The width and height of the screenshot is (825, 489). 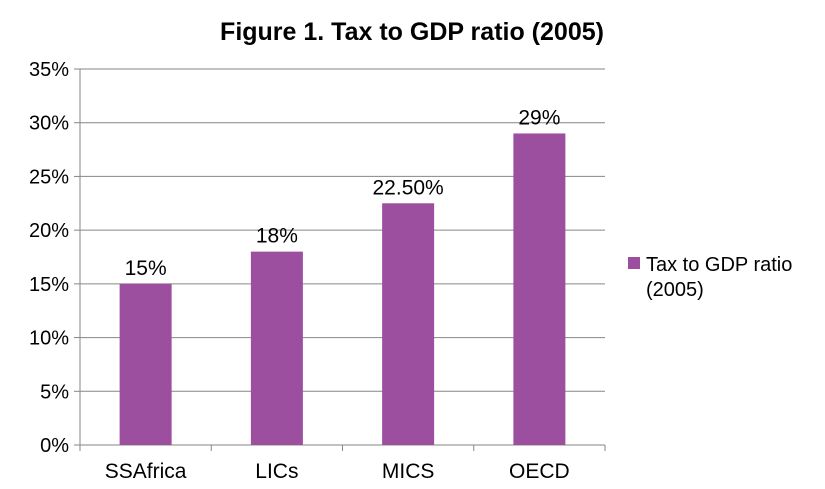 What do you see at coordinates (54, 446) in the screenshot?
I see `y-tick-label: 0%` at bounding box center [54, 446].